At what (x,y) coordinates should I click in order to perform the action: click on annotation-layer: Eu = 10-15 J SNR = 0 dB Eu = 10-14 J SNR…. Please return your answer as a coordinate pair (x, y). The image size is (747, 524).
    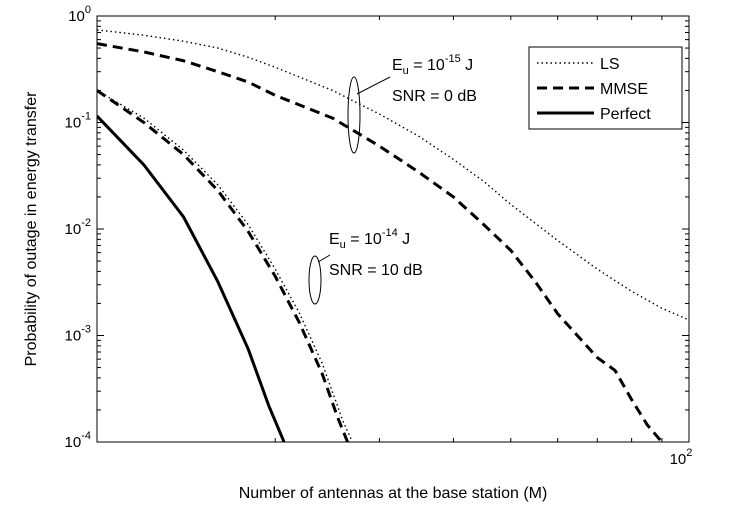
    Looking at the image, I should click on (392, 179).